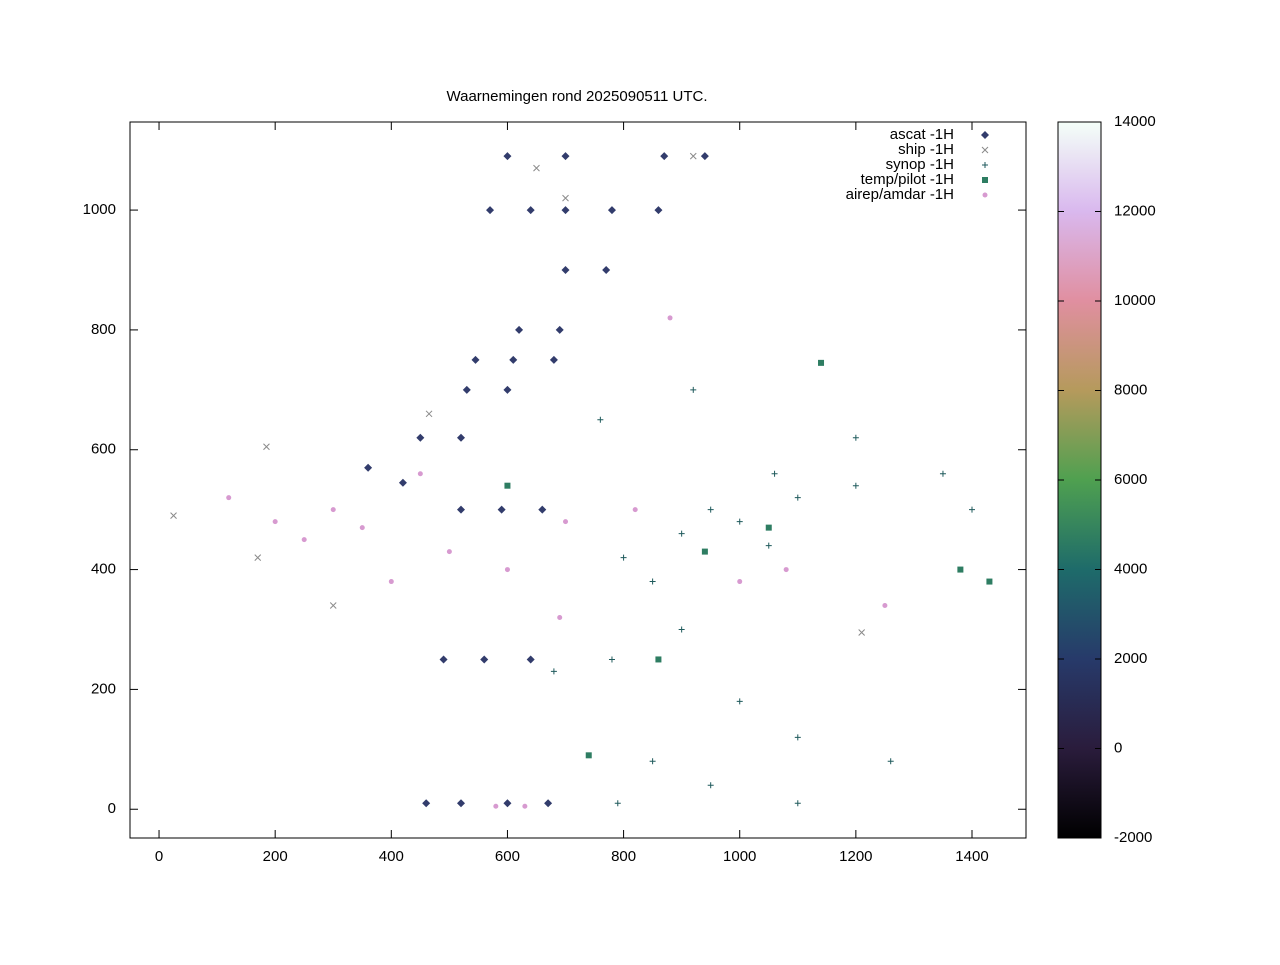 This screenshot has width=1280, height=965. Describe the element at coordinates (739, 856) in the screenshot. I see `x-tick-label: 1000` at that location.